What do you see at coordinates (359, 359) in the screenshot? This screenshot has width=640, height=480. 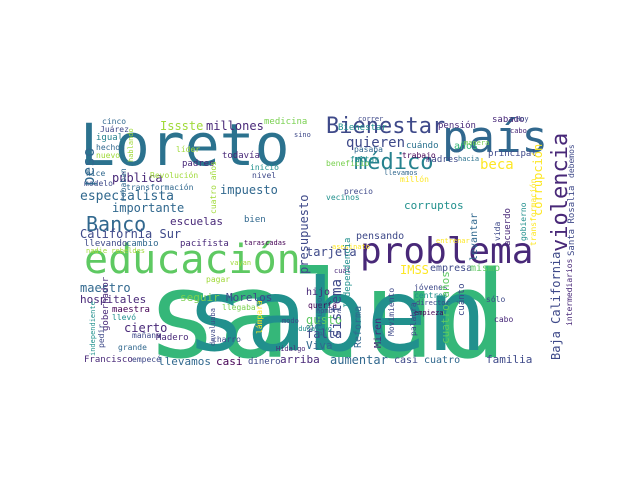 I see `word: aumentar` at bounding box center [359, 359].